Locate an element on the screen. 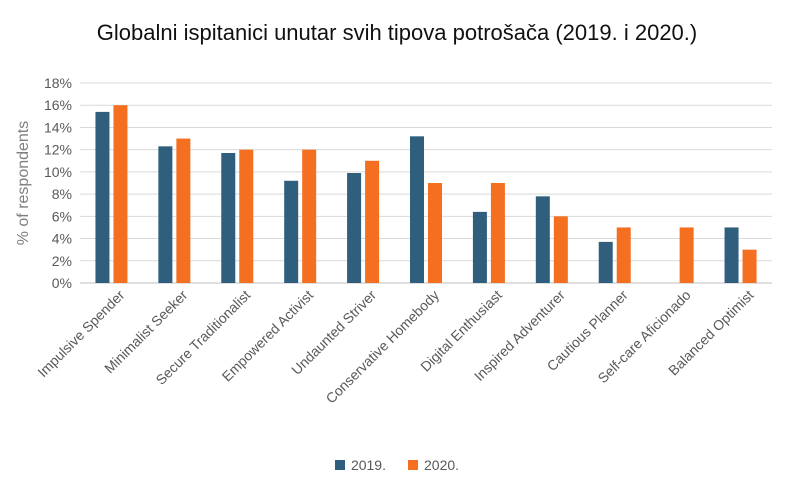 The height and width of the screenshot is (483, 794). legend: 2019. 2020. is located at coordinates (397, 465).